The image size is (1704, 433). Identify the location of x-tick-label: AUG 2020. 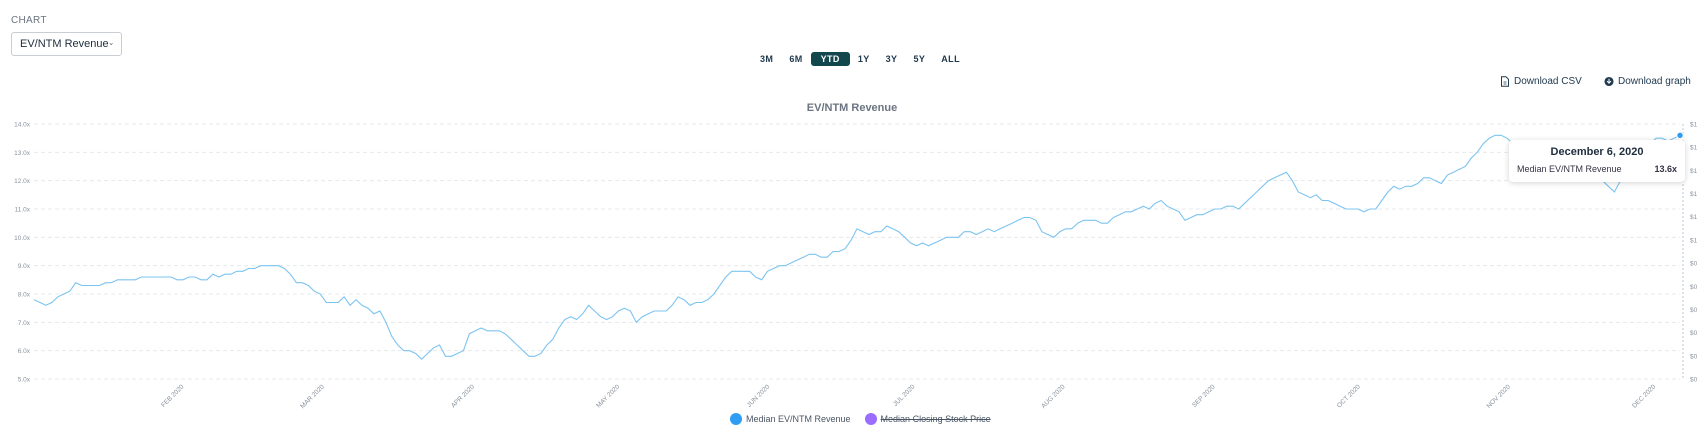
(1053, 396).